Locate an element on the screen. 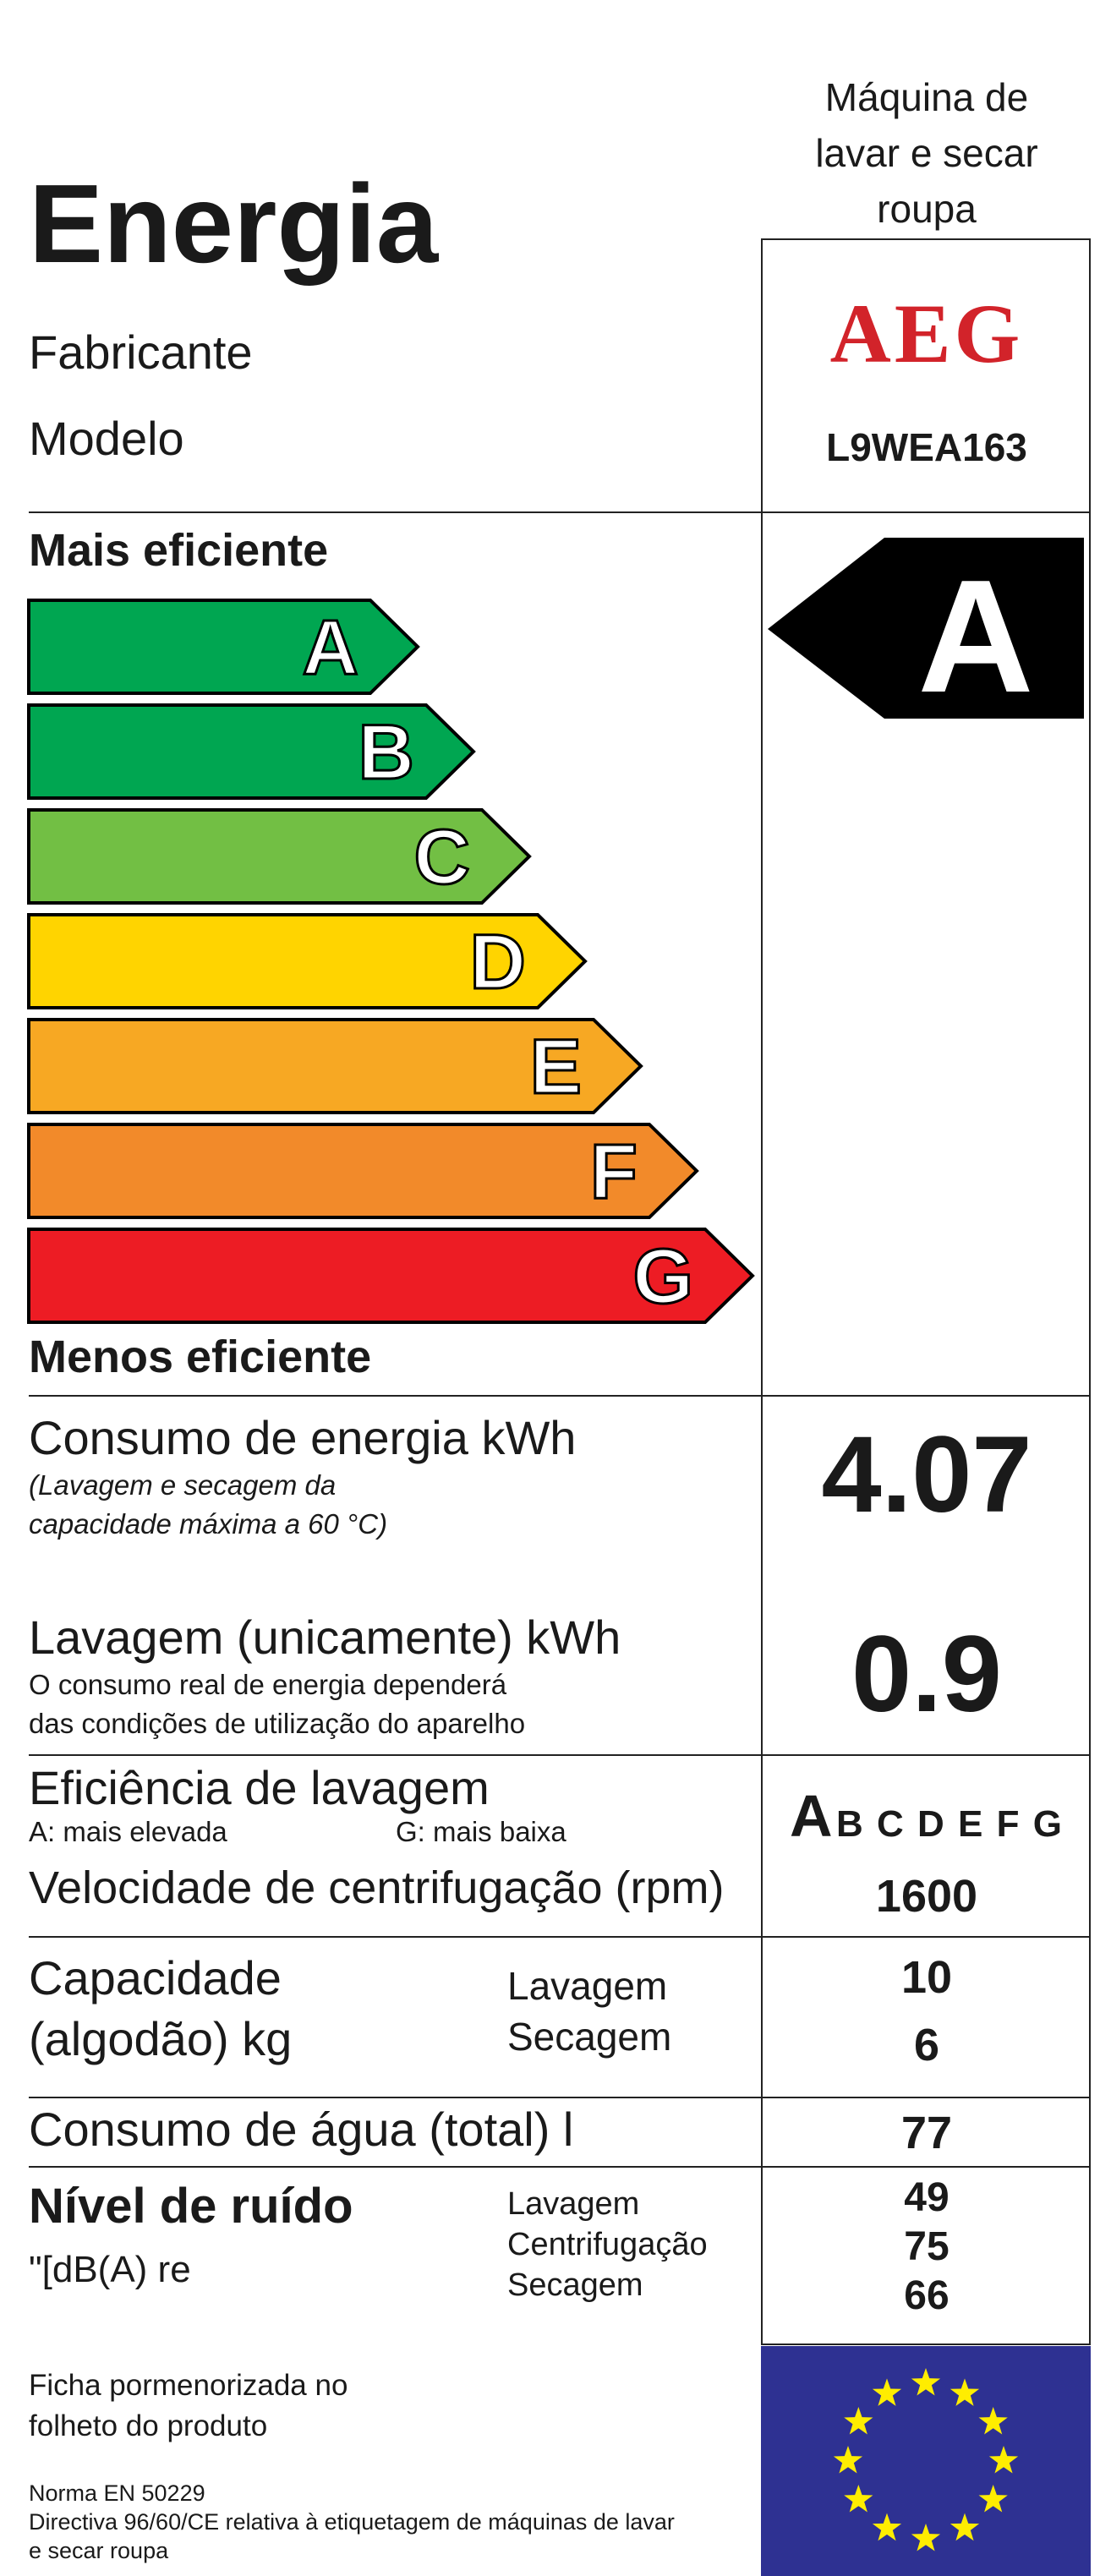  energy-value: 4.07 is located at coordinates (926, 1475).